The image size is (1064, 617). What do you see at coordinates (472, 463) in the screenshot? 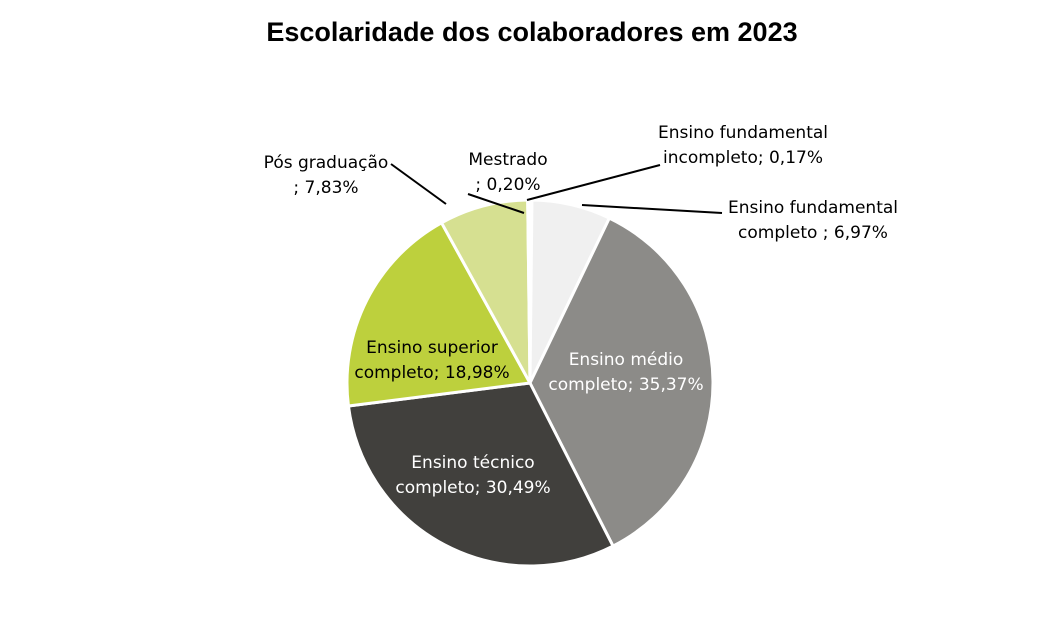
I see `data-label-line: Ensino técnico` at bounding box center [472, 463].